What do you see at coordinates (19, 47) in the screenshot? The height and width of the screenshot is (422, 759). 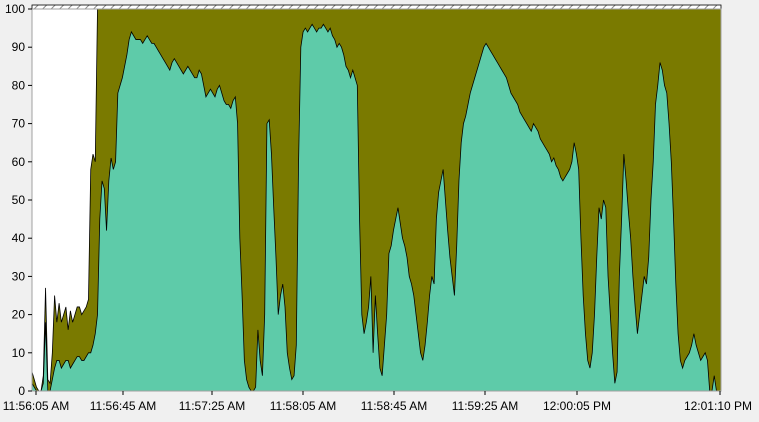 I see `y-tick-label: 90` at bounding box center [19, 47].